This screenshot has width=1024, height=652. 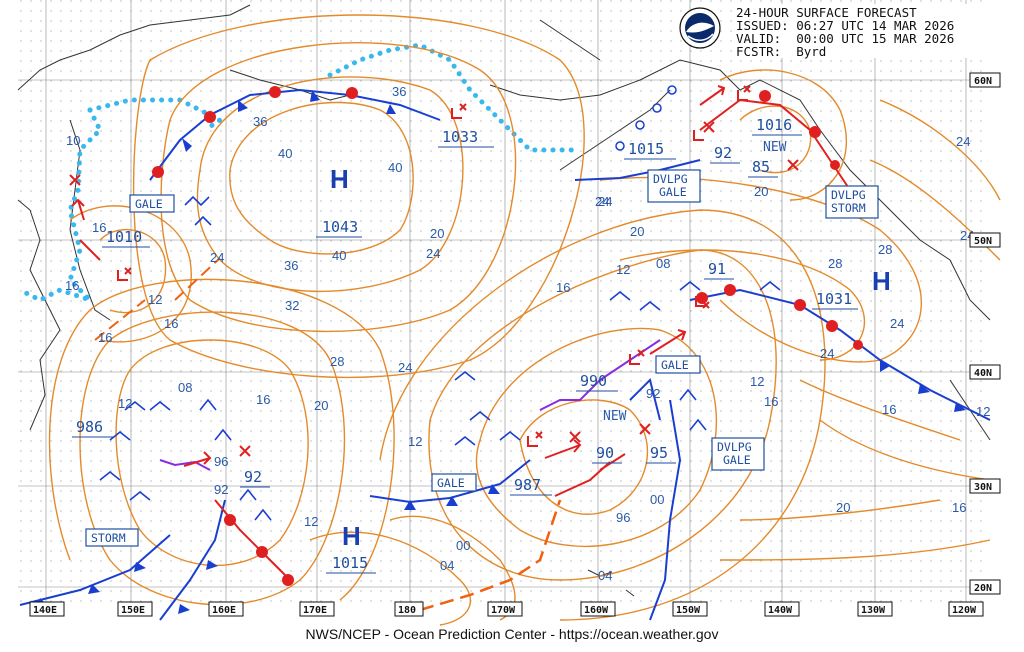 What do you see at coordinates (780, 610) in the screenshot?
I see `lon-label: 140W` at bounding box center [780, 610].